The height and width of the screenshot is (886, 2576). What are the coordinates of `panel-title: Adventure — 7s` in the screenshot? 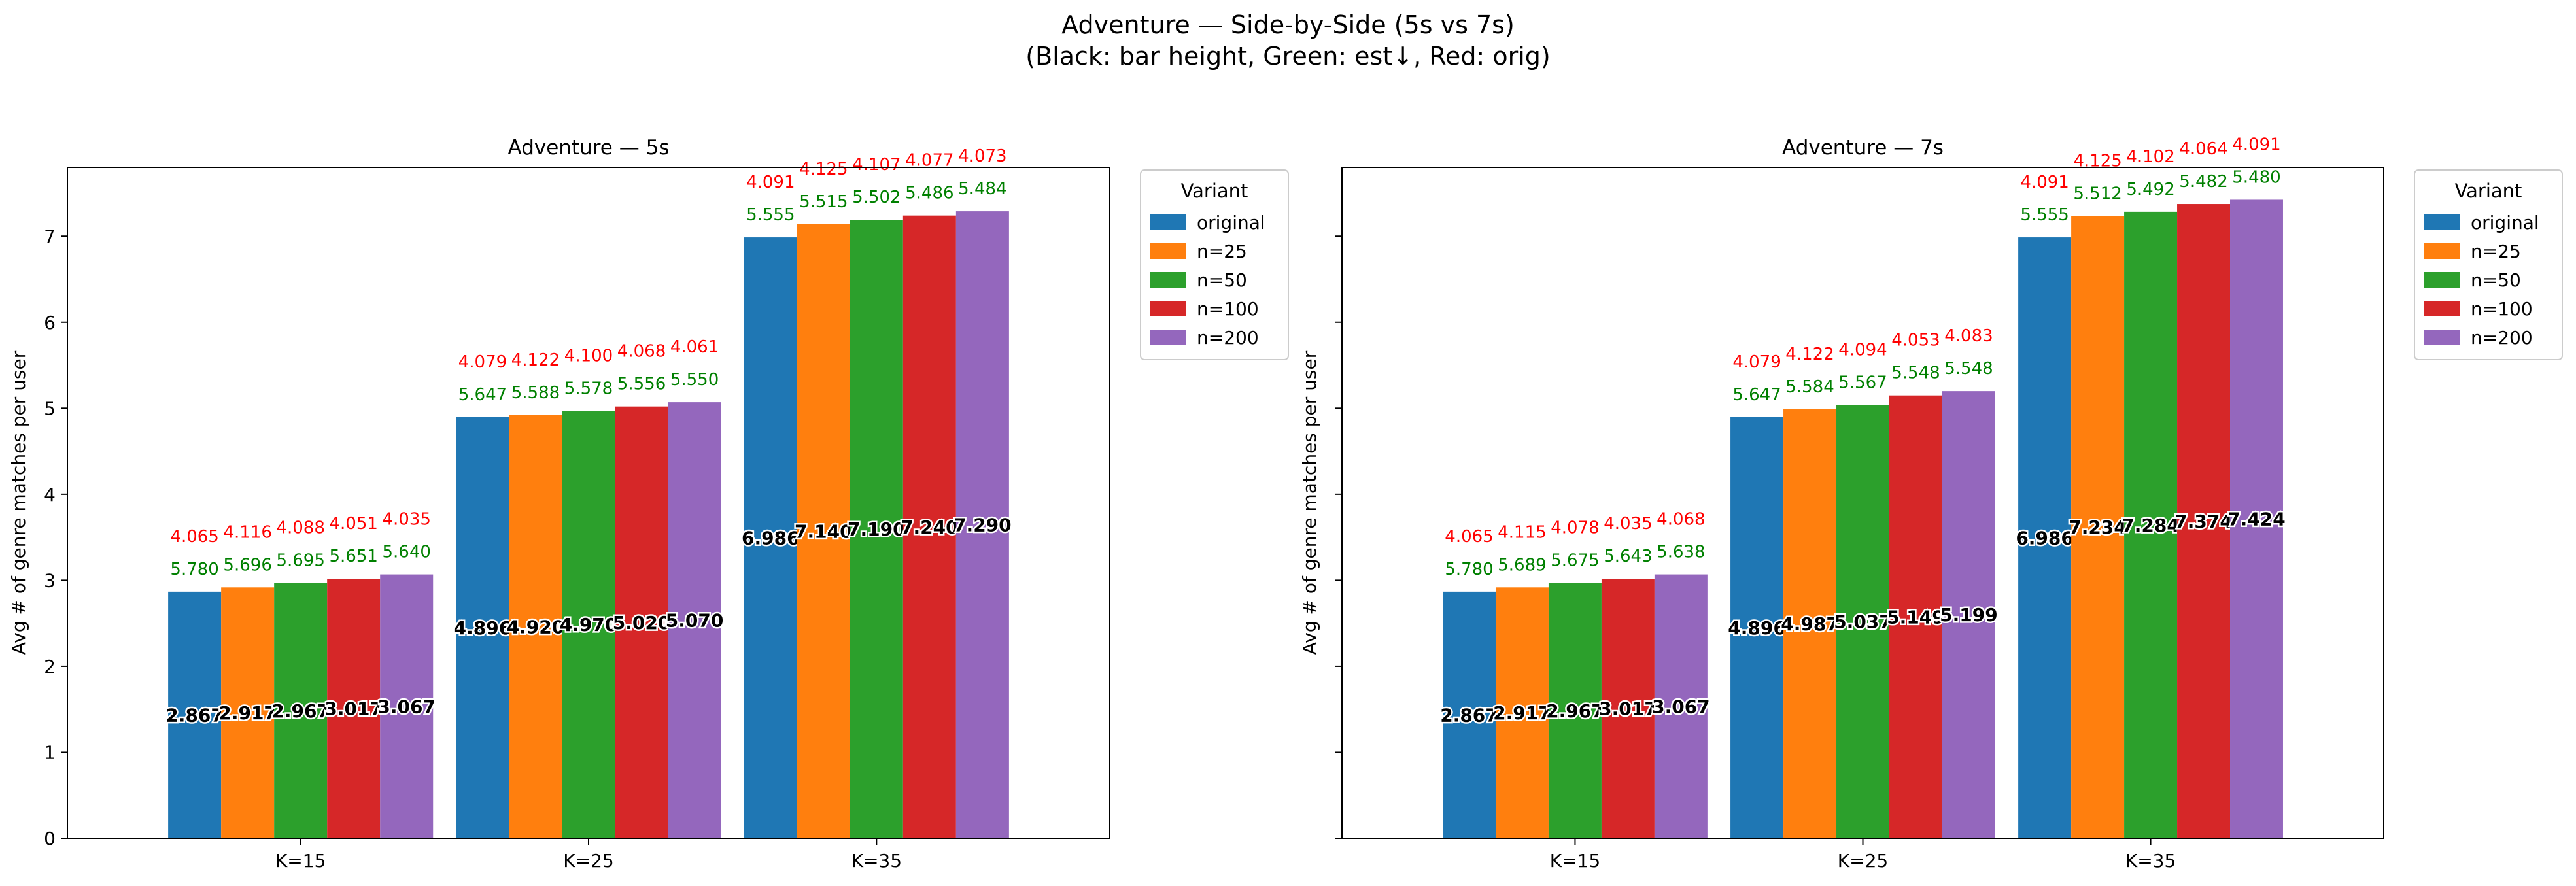 It's located at (1863, 148).